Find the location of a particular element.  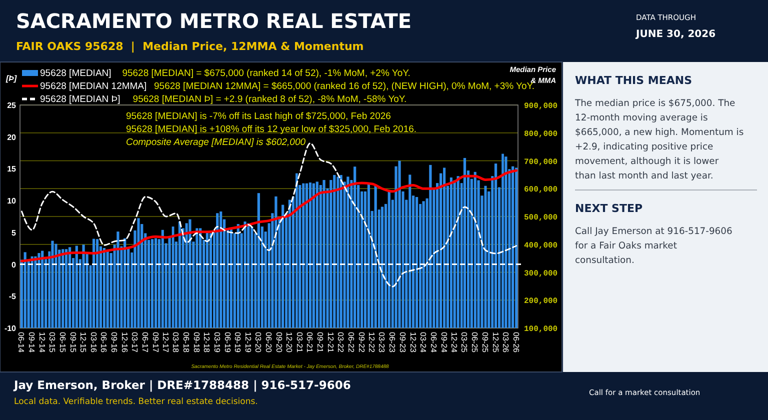

x-tick-label: 12-15 is located at coordinates (83, 343).